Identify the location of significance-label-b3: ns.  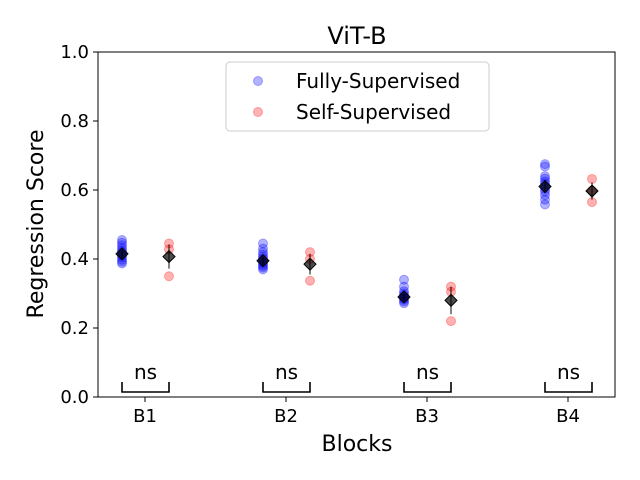
(427, 372).